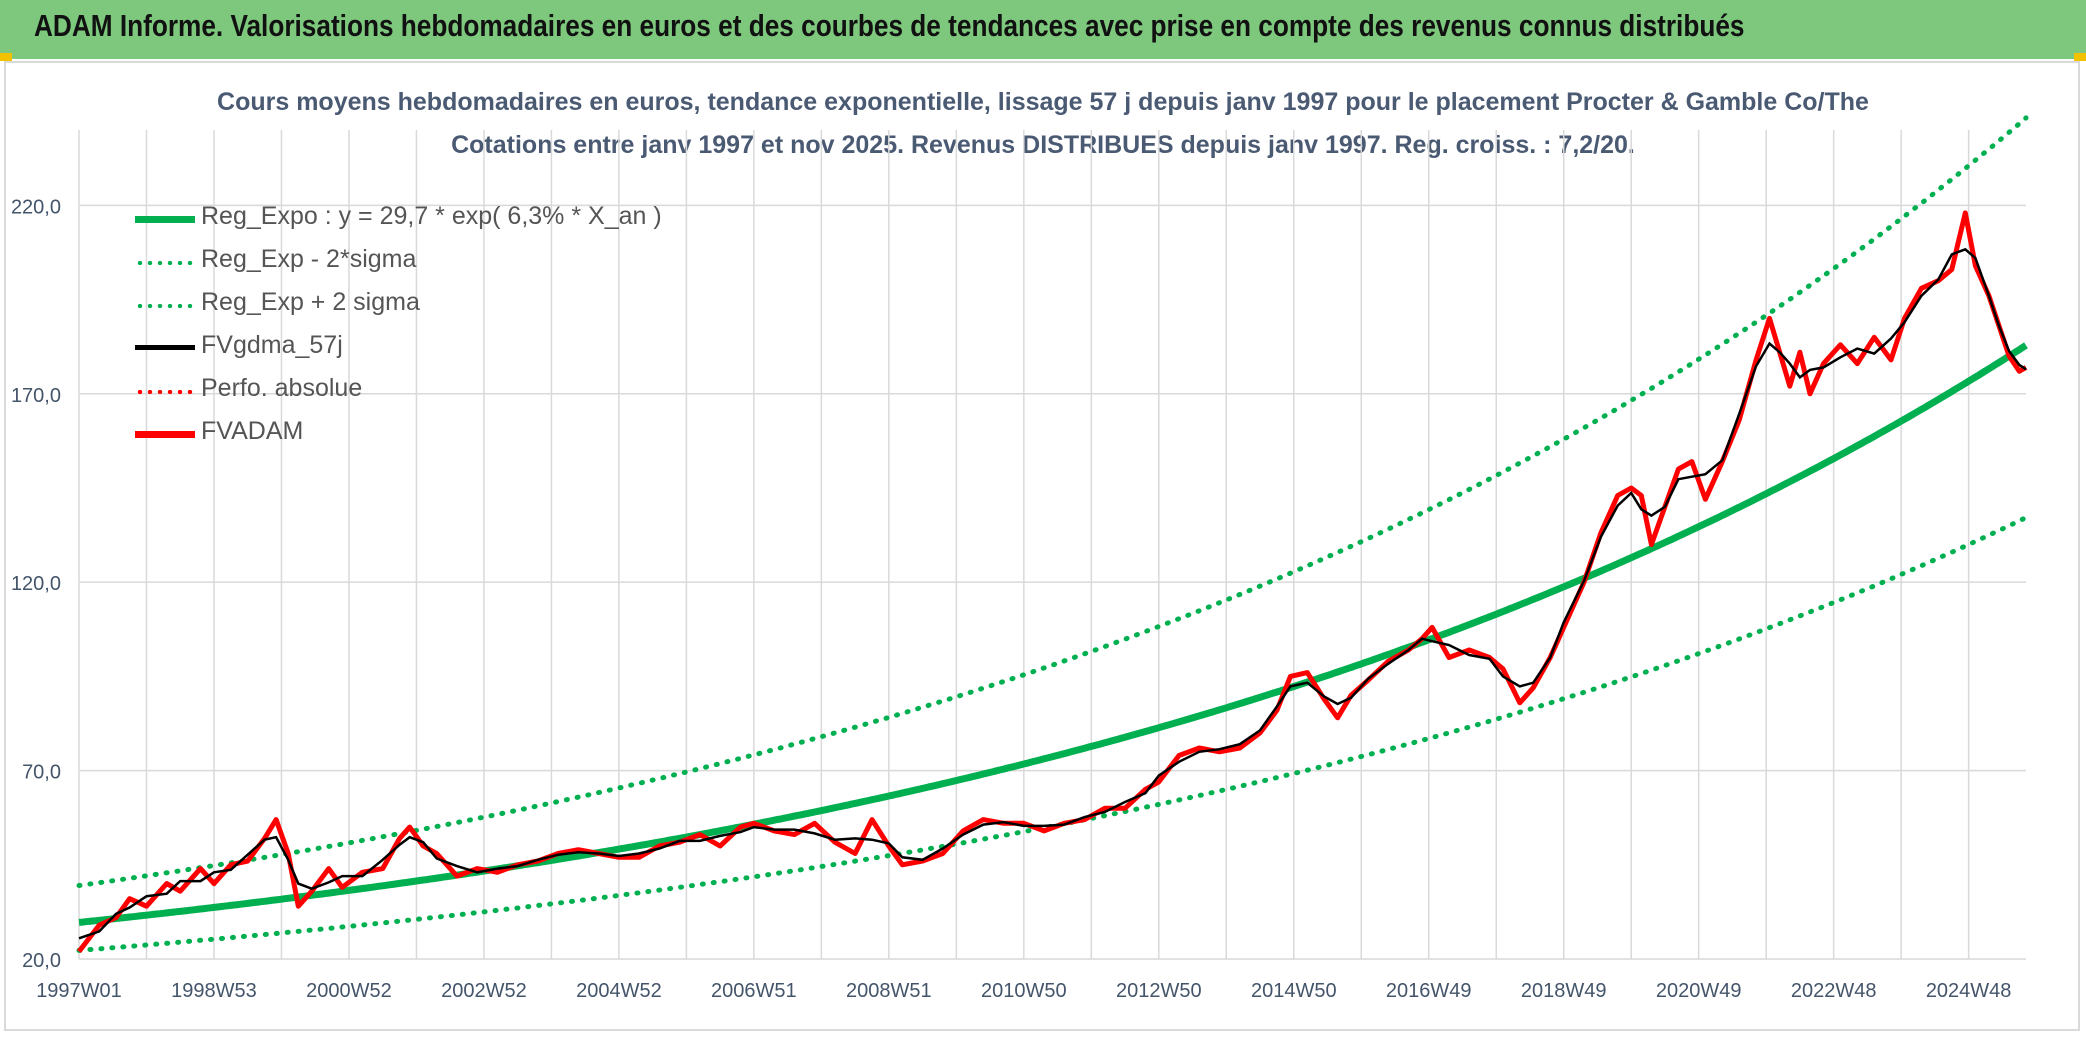 This screenshot has height=1037, width=2086. What do you see at coordinates (889, 991) in the screenshot?
I see `x-tick-label: 2008W51` at bounding box center [889, 991].